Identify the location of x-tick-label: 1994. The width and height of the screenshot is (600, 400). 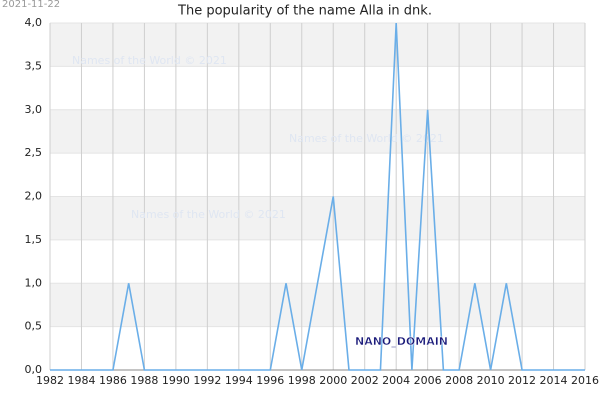
(239, 380).